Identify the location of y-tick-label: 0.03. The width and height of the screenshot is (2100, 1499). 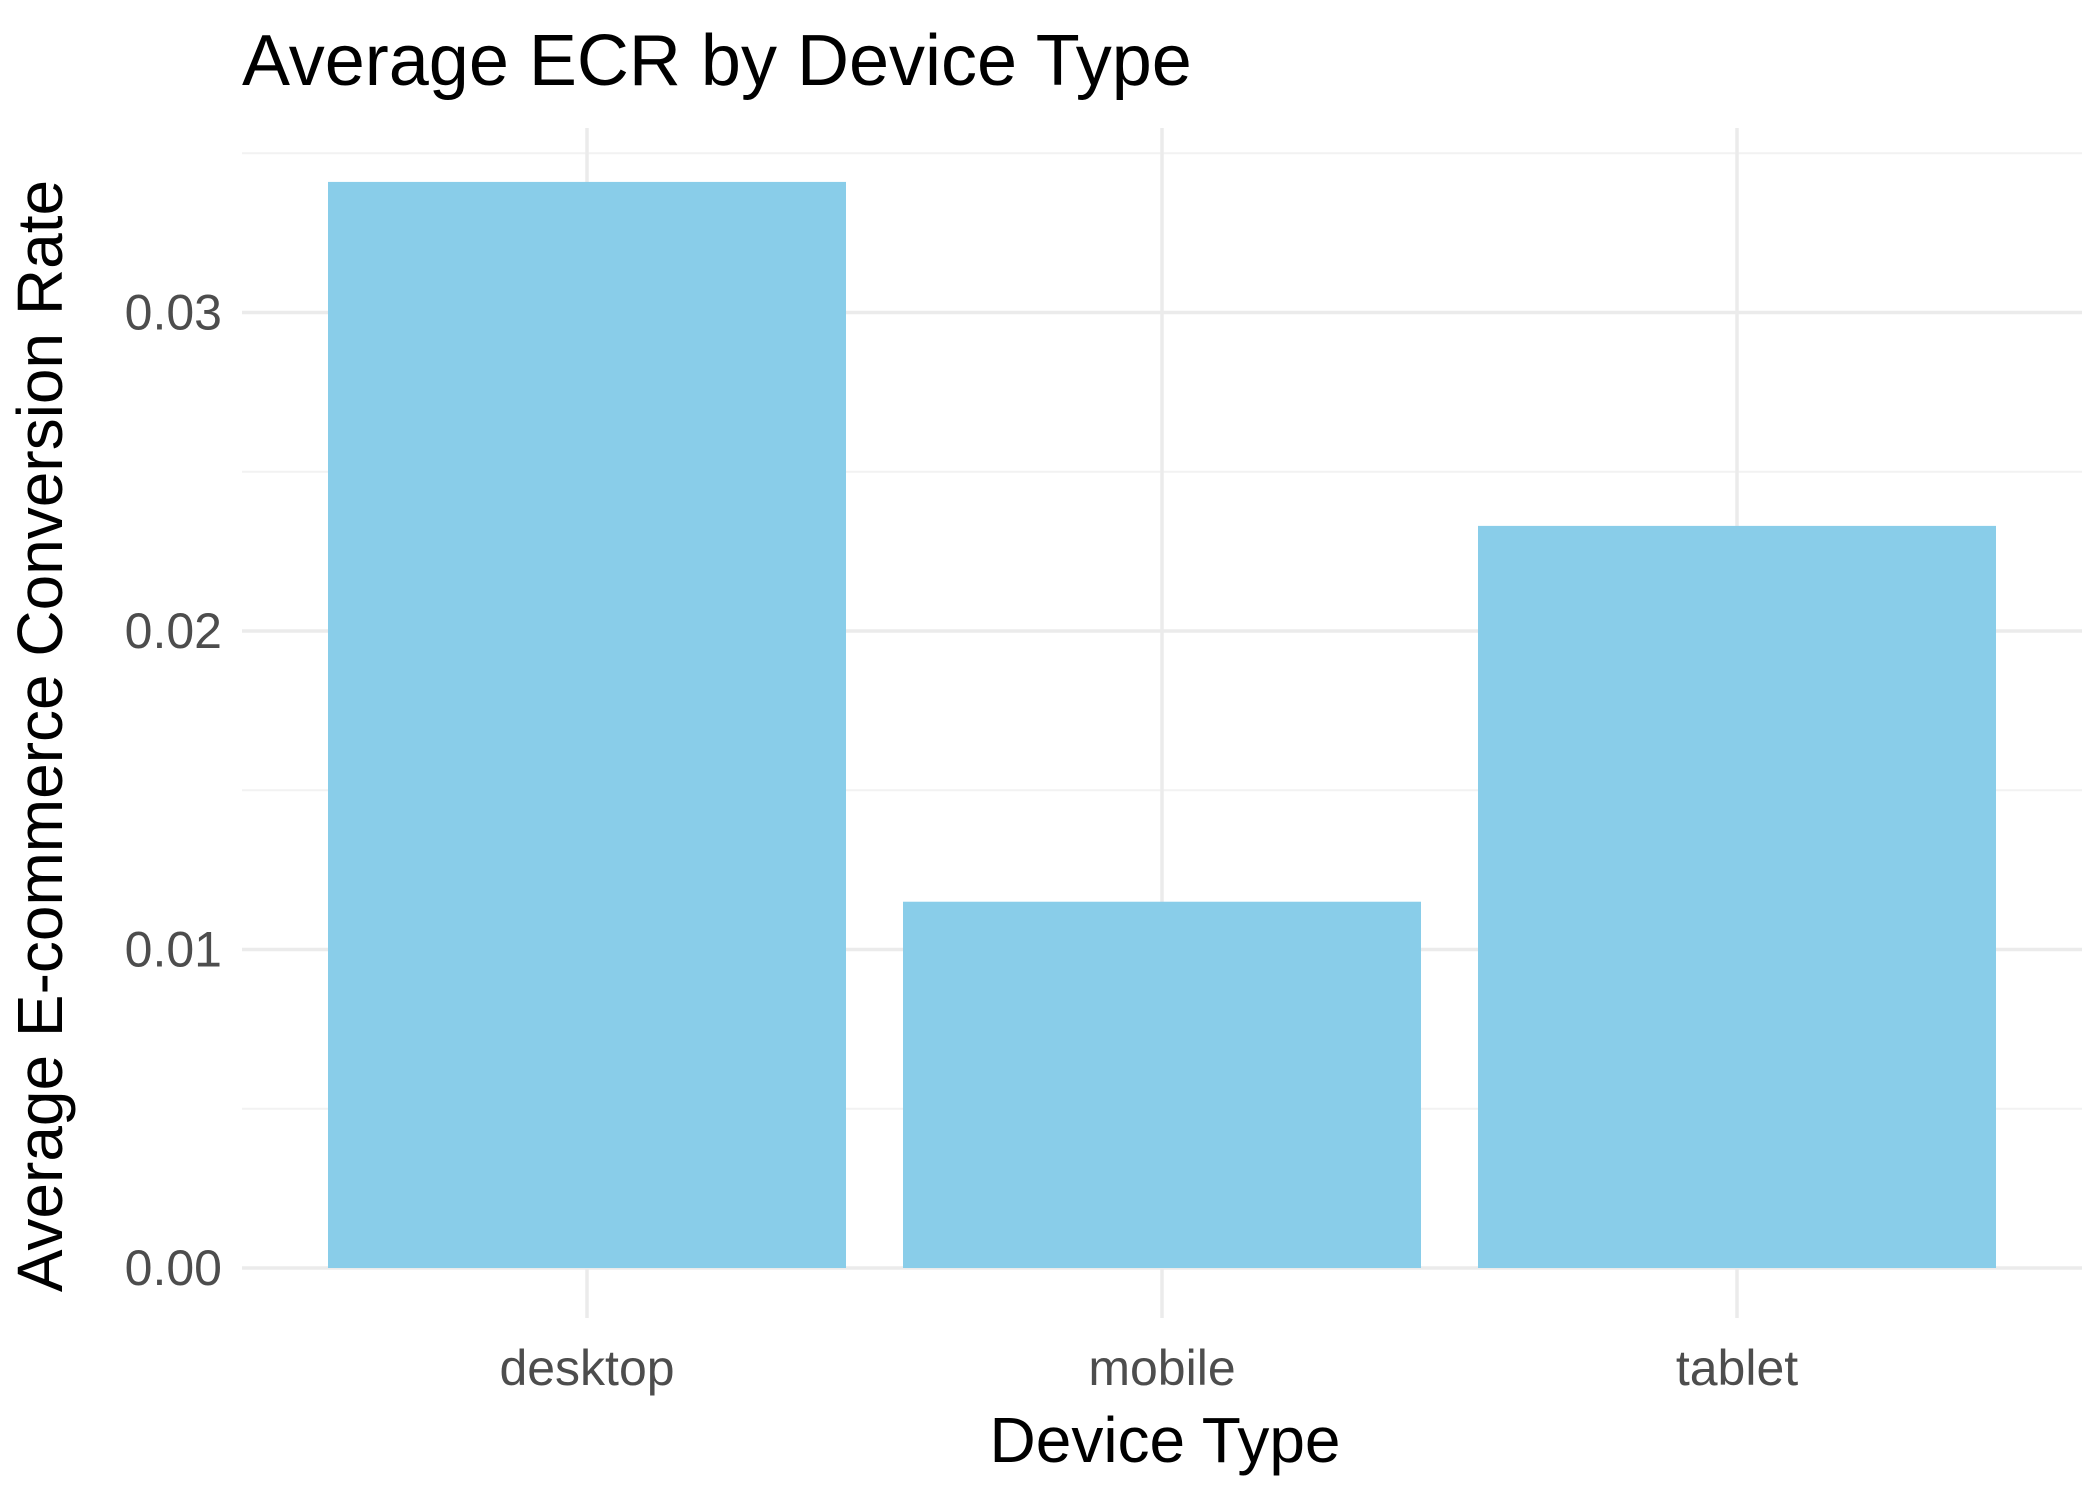
(173, 313).